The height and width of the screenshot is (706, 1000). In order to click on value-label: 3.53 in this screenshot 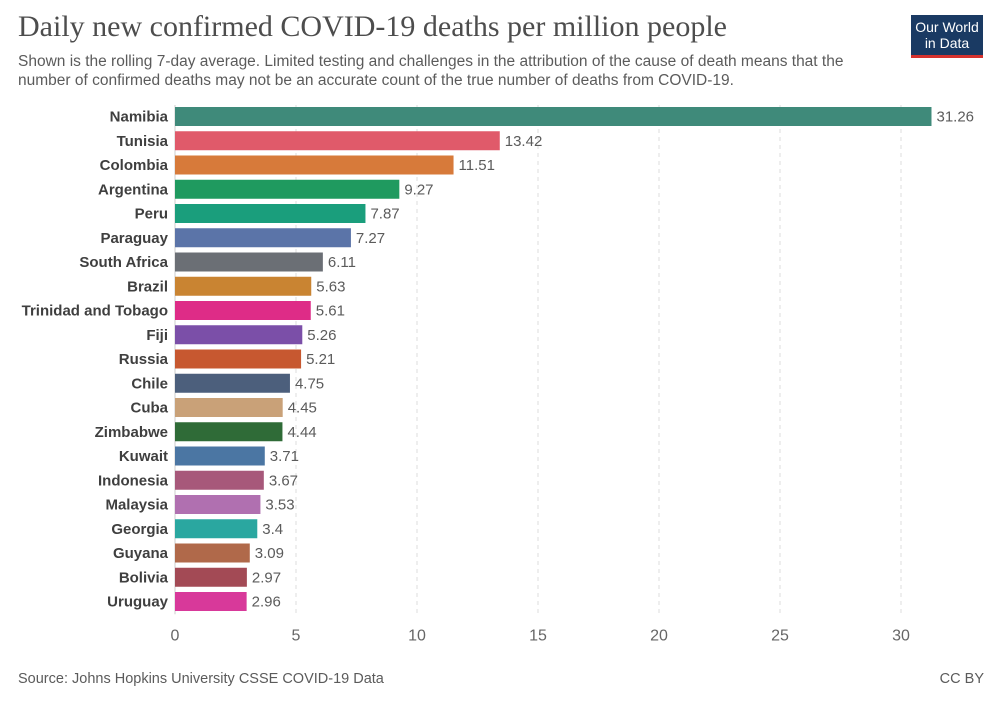, I will do `click(279, 505)`.